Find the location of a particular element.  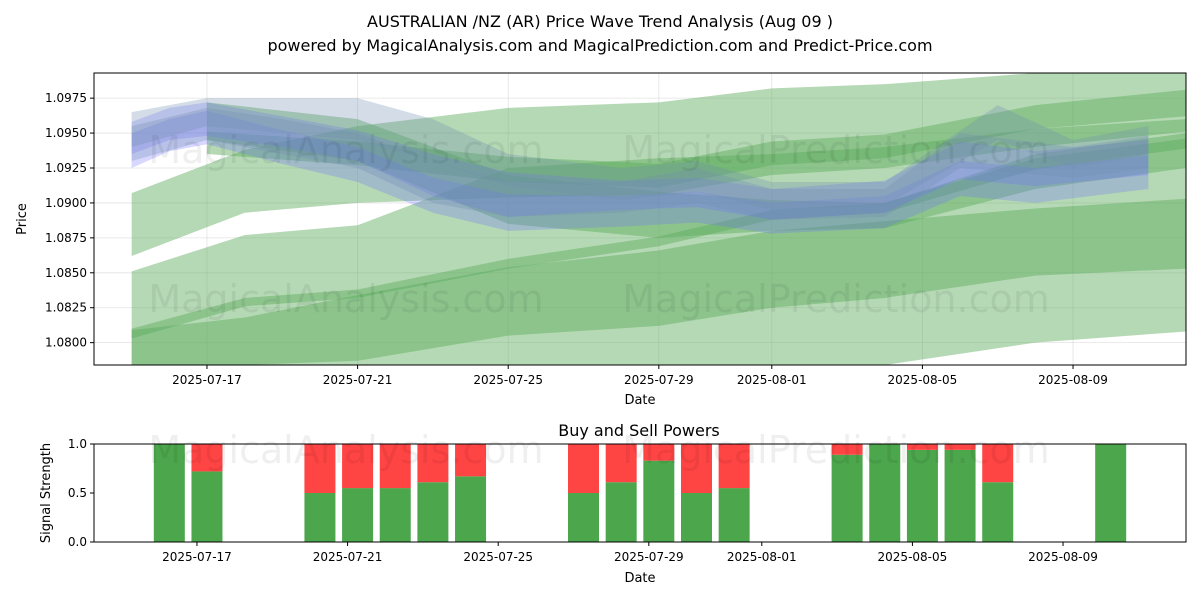

main-y-tick-label: 1.0825 is located at coordinates (66, 308).